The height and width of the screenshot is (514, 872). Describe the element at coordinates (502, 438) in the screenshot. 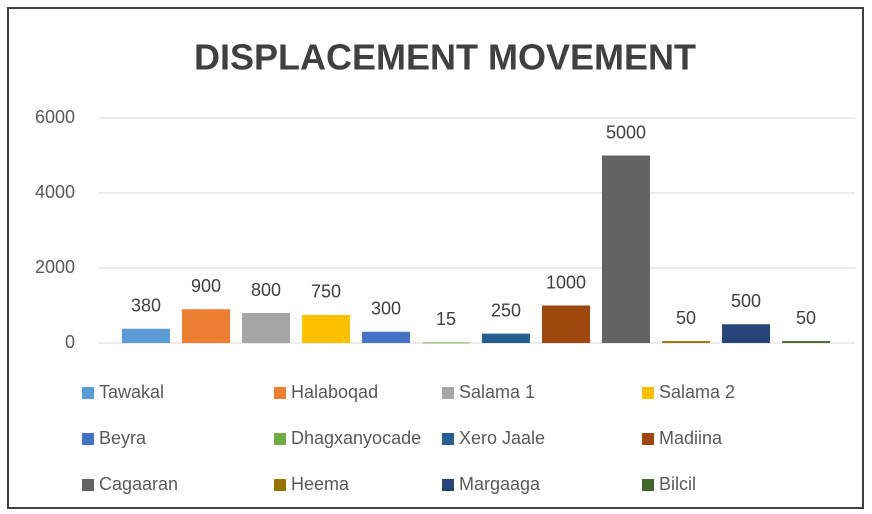

I see `legend-label: Xero Jaale` at that location.